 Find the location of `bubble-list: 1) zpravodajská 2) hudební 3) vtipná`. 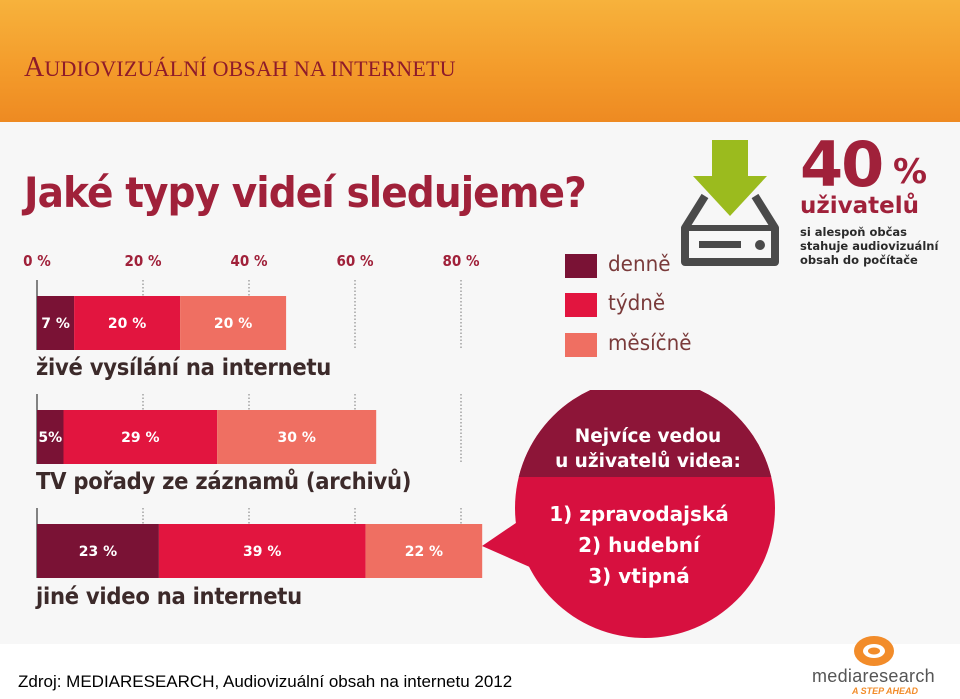

bubble-list: 1) zpravodajská 2) hudební 3) vtipná is located at coordinates (639, 545).